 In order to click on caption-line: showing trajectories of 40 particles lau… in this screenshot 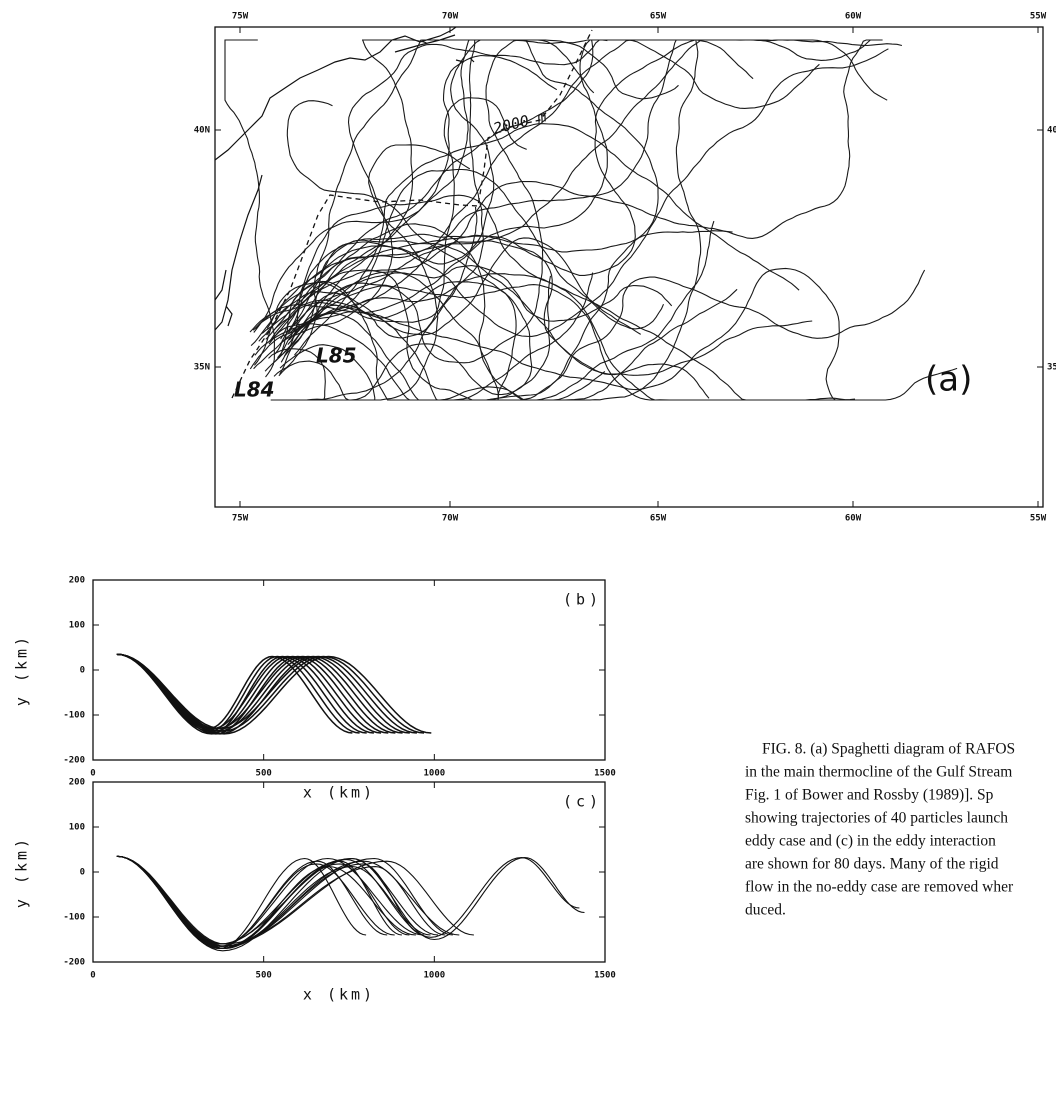, I will do `click(876, 818)`.